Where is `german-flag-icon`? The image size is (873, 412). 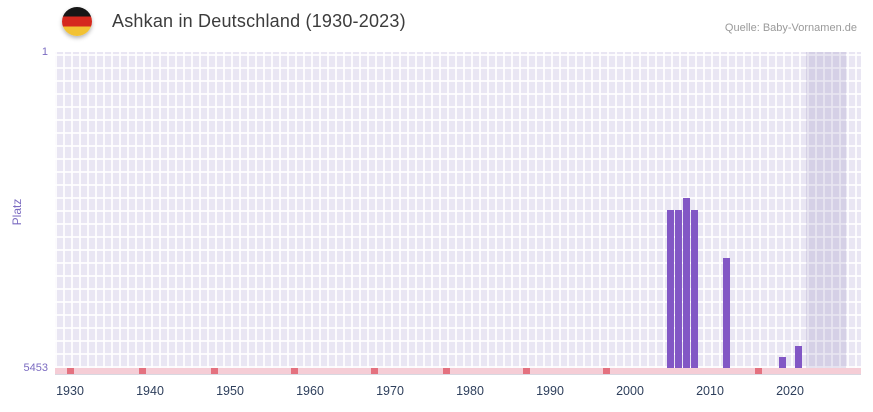
german-flag-icon is located at coordinates (77, 21).